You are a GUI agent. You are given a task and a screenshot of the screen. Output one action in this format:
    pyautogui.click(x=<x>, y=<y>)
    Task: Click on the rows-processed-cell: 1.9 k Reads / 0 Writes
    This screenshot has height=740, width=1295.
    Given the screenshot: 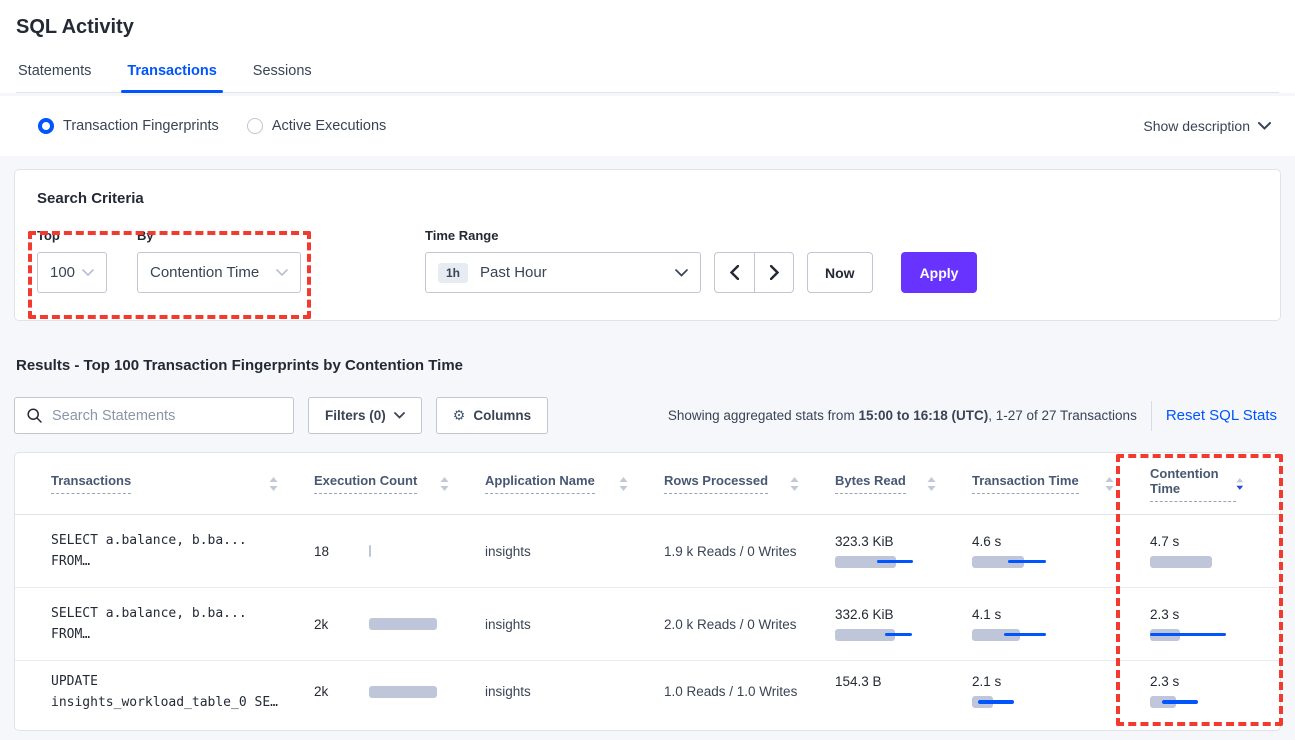 What is the action you would take?
    pyautogui.click(x=730, y=551)
    